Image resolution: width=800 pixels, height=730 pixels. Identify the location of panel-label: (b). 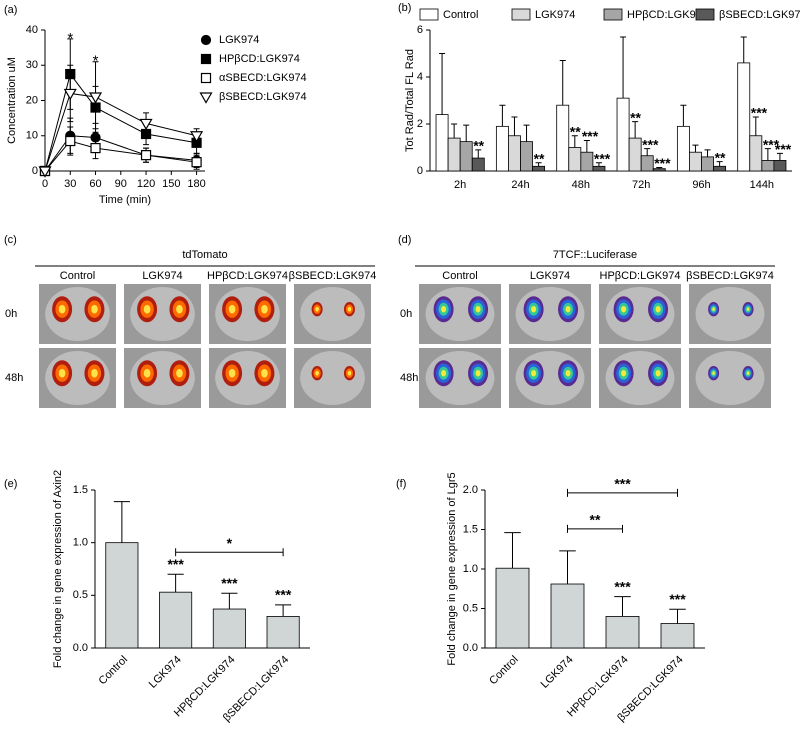
(404, 8).